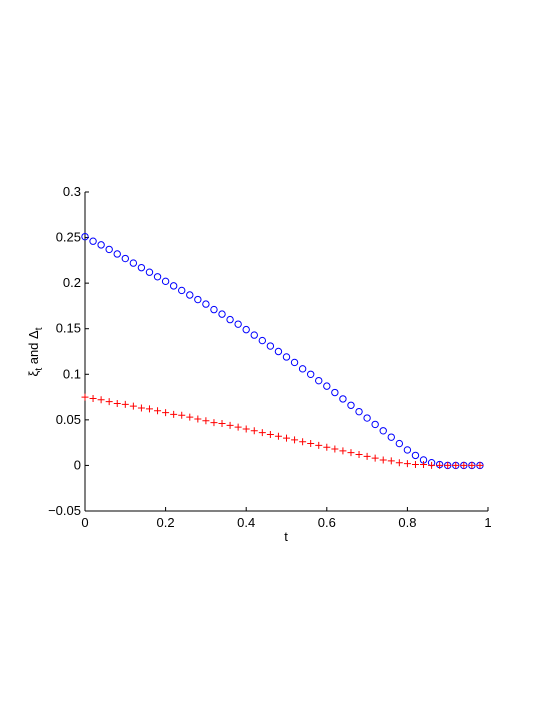  I want to click on y-axis-label: ξt and Δt, so click(35, 351).